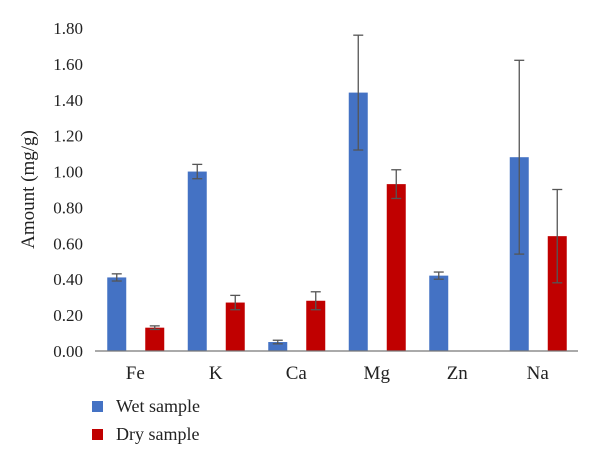 The width and height of the screenshot is (600, 476). What do you see at coordinates (68, 279) in the screenshot?
I see `y-tick-label: 0.40` at bounding box center [68, 279].